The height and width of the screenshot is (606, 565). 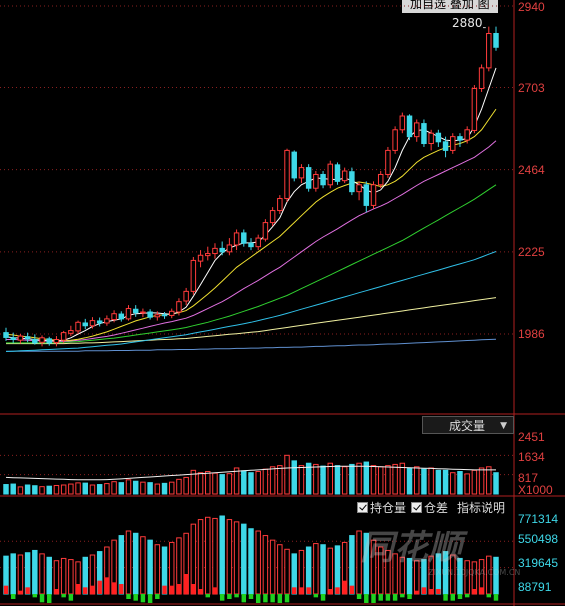 I want to click on indicator-selector: 成交量 ▼, so click(x=468, y=425).